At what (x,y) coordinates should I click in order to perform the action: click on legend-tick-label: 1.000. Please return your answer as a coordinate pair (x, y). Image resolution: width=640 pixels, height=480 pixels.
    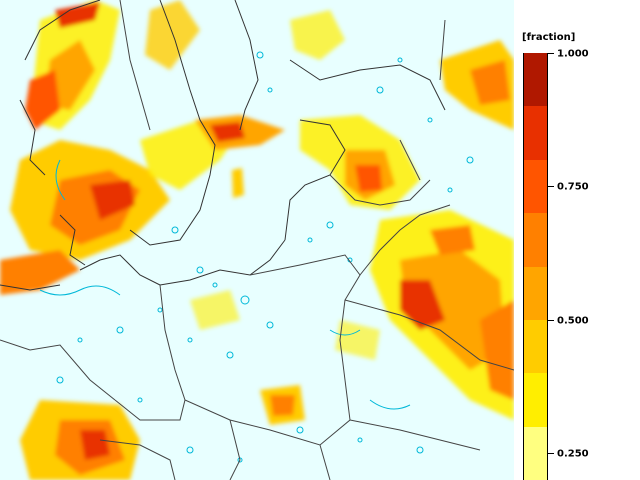
    Looking at the image, I should click on (573, 54).